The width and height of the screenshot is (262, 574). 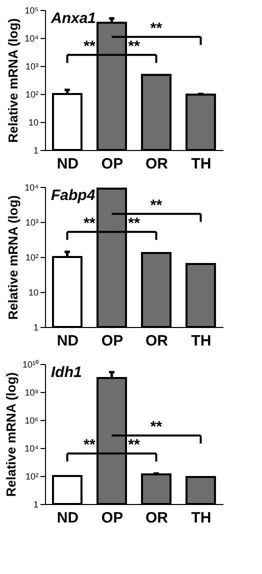 What do you see at coordinates (66, 372) in the screenshot?
I see `chart-title: Idh1` at bounding box center [66, 372].